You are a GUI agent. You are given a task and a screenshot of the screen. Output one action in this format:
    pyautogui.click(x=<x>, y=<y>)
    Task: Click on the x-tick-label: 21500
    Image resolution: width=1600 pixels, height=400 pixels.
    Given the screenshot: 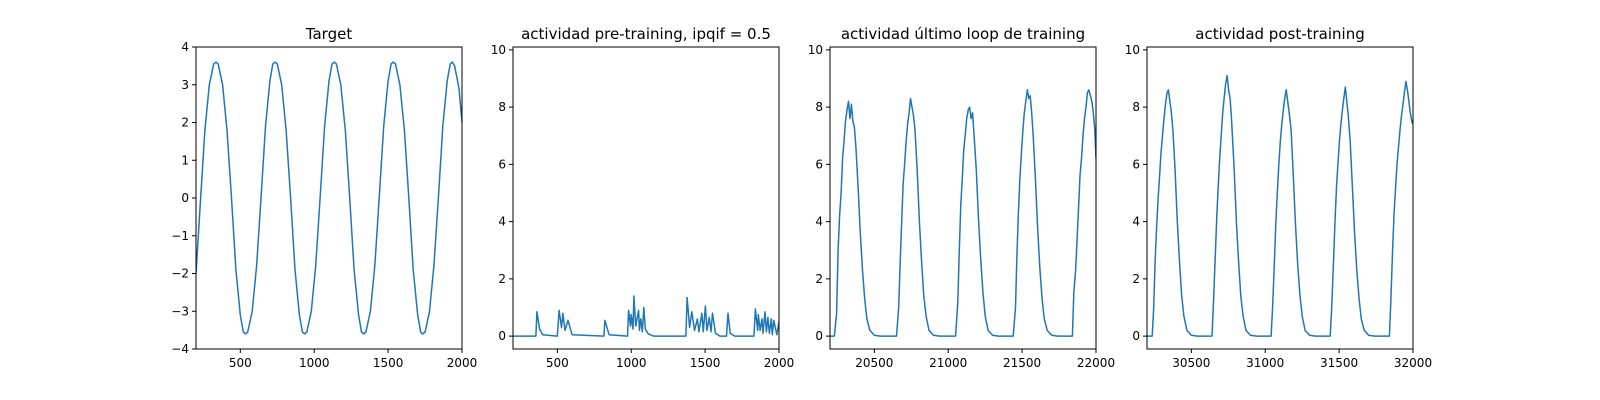 What is the action you would take?
    pyautogui.click(x=1022, y=363)
    